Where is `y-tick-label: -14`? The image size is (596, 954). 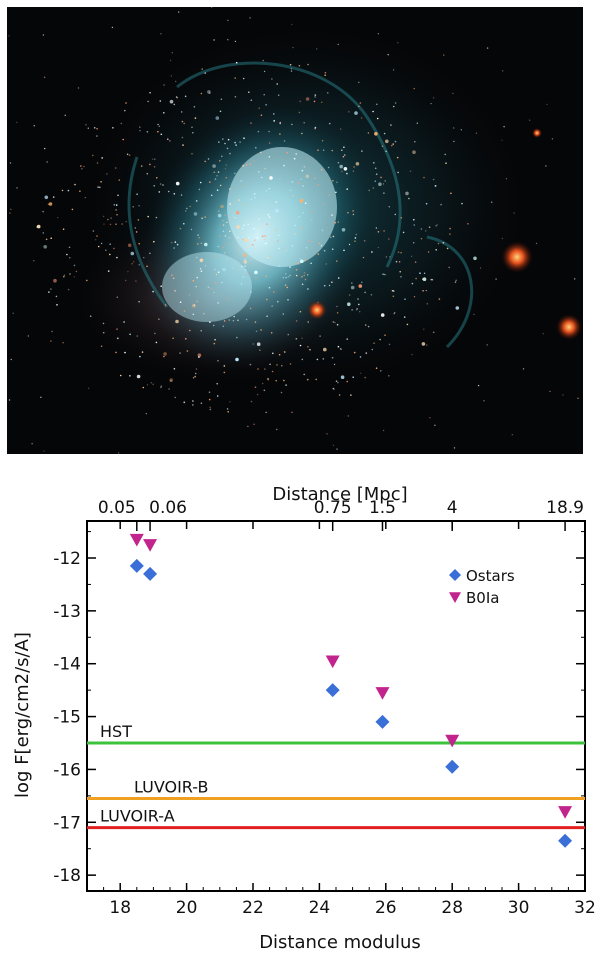
y-tick-label: -14 is located at coordinates (67, 665).